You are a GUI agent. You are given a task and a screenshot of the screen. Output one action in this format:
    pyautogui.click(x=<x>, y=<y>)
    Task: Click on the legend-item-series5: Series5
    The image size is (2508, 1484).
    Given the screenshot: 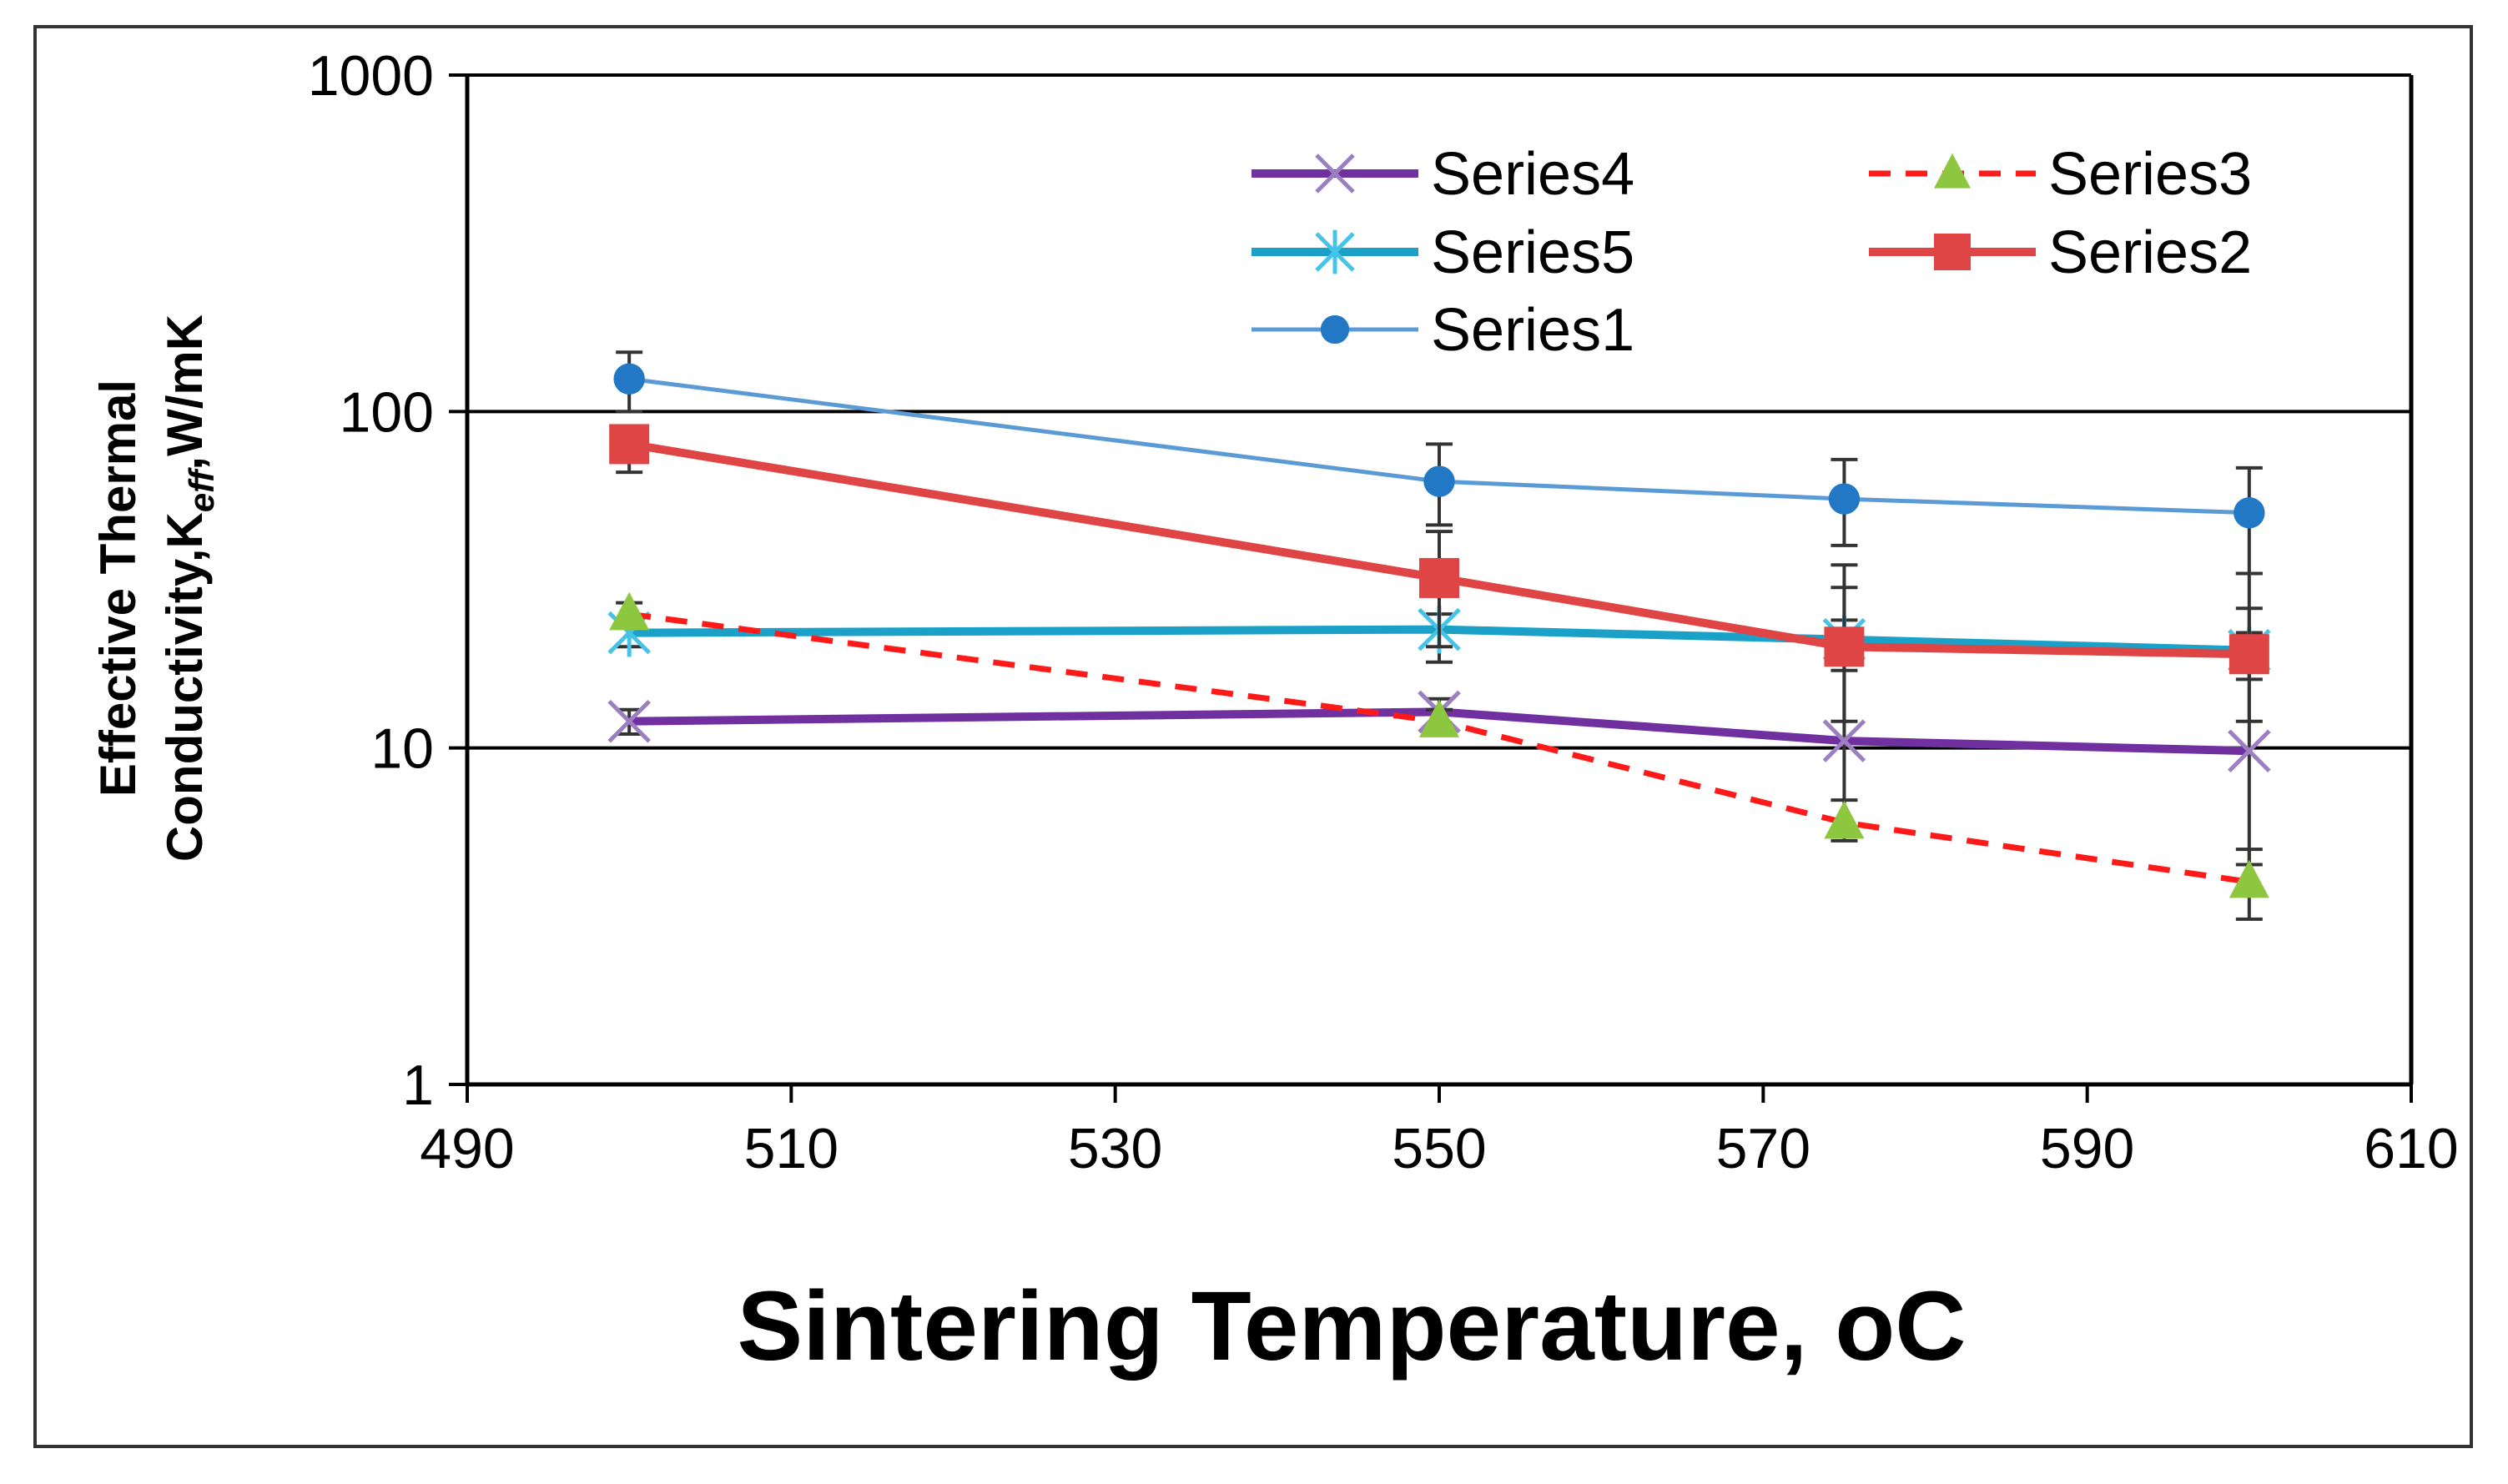 What is the action you would take?
    pyautogui.click(x=1442, y=253)
    